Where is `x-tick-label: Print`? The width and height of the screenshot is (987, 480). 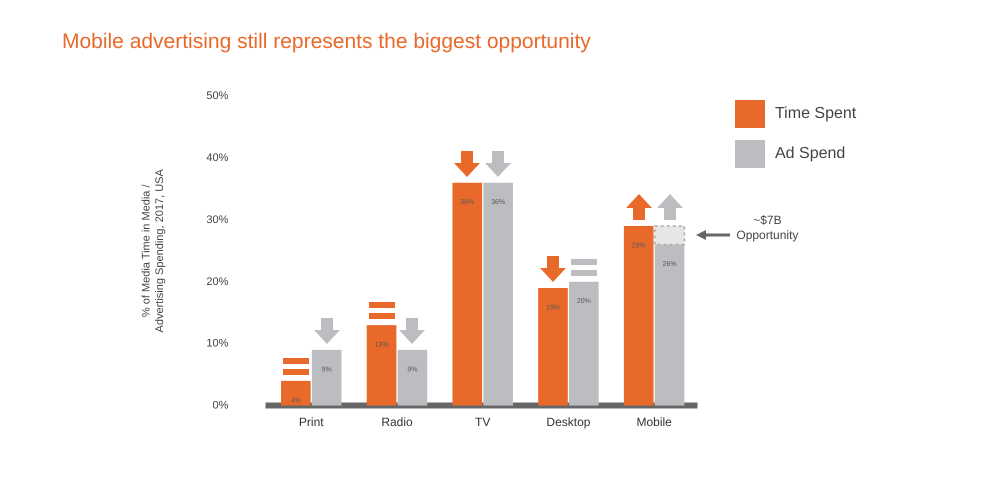 x-tick-label: Print is located at coordinates (311, 422).